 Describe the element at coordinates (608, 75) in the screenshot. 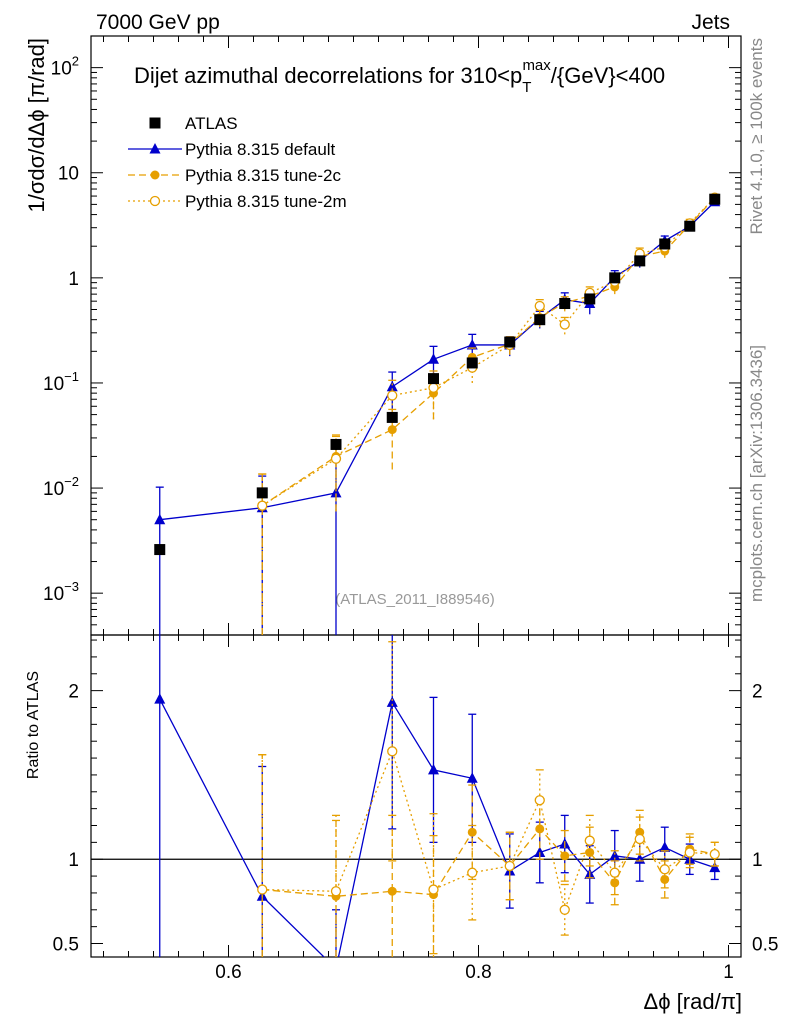

I see `chart-title-tail: /{GeV}<400` at that location.